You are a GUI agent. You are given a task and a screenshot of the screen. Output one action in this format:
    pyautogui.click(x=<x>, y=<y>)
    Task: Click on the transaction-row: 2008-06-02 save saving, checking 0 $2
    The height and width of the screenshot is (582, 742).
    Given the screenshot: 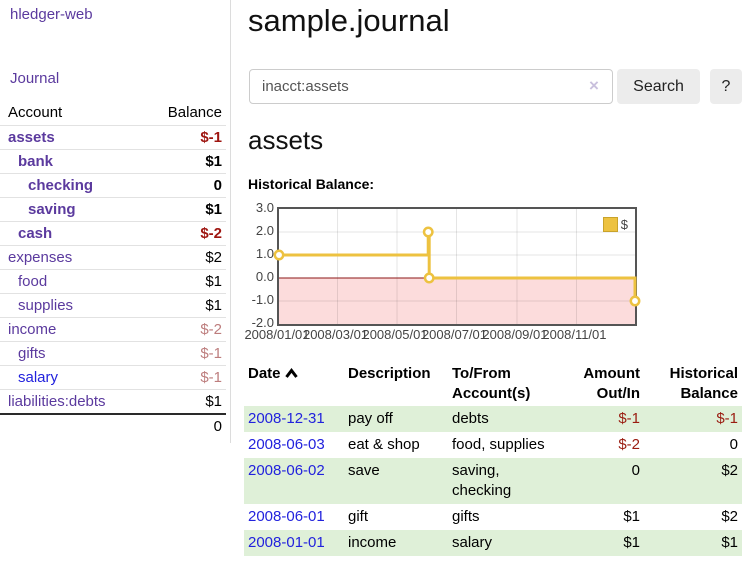 What is the action you would take?
    pyautogui.click(x=493, y=481)
    